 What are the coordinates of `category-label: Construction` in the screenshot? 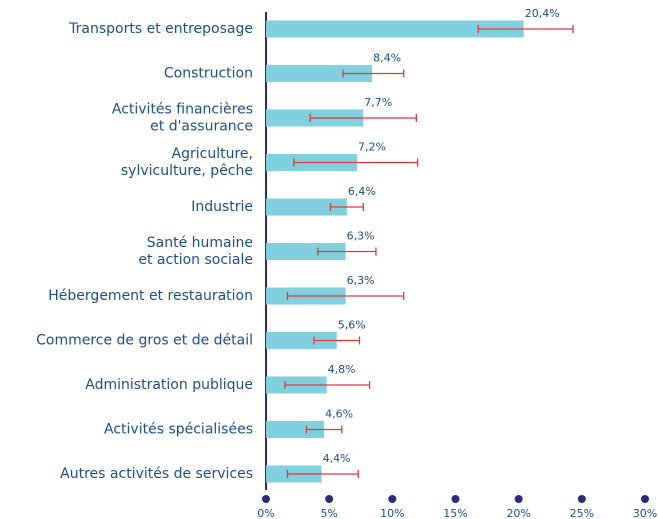 It's located at (208, 74).